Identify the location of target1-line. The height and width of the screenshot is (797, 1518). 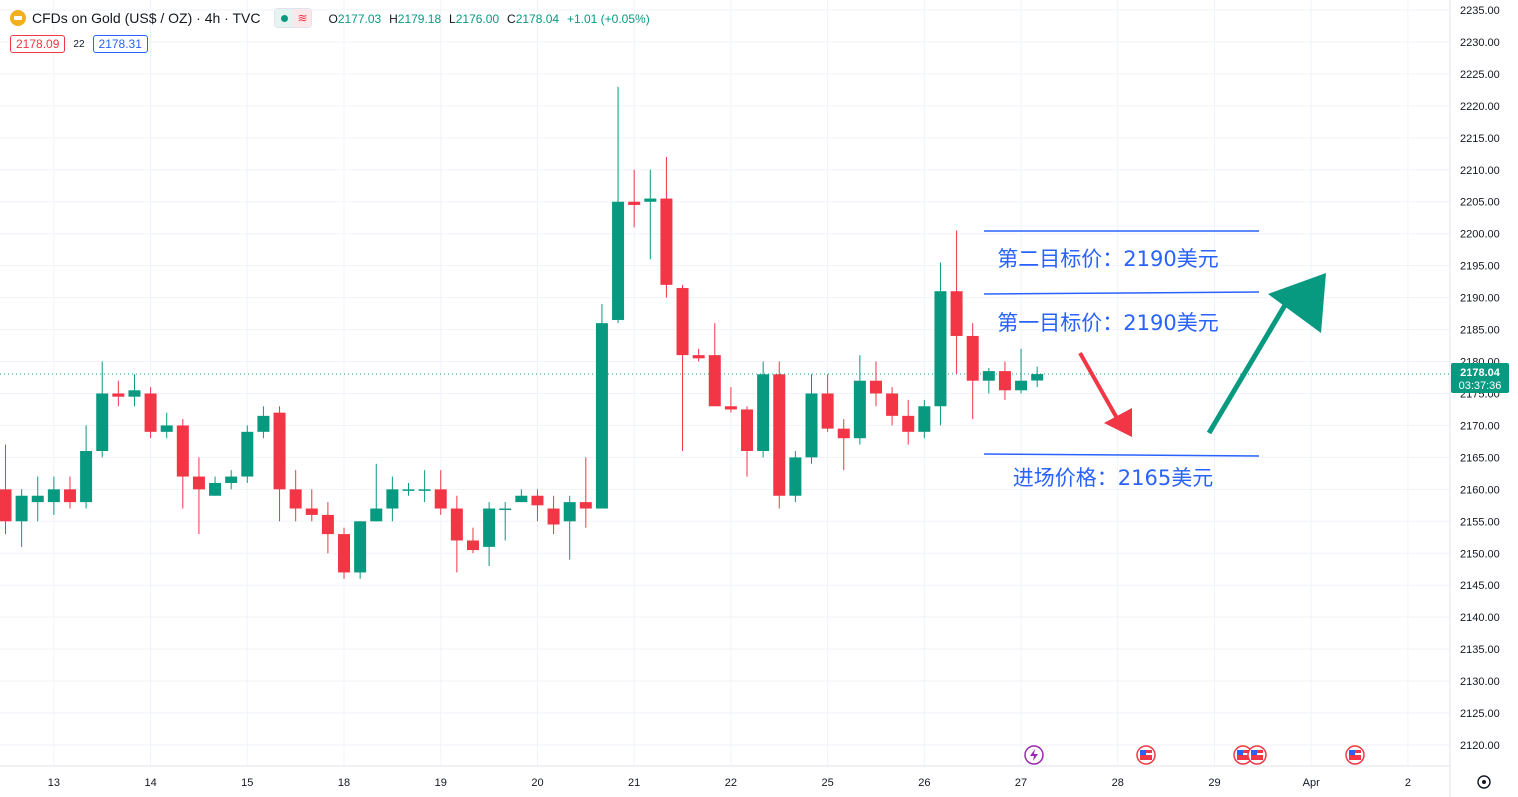
(1121, 293).